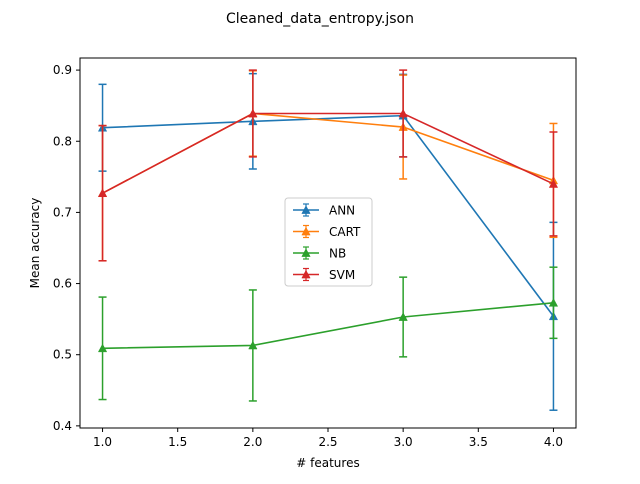  Describe the element at coordinates (35, 243) in the screenshot. I see `y-axis-label: Mean accuracy` at that location.